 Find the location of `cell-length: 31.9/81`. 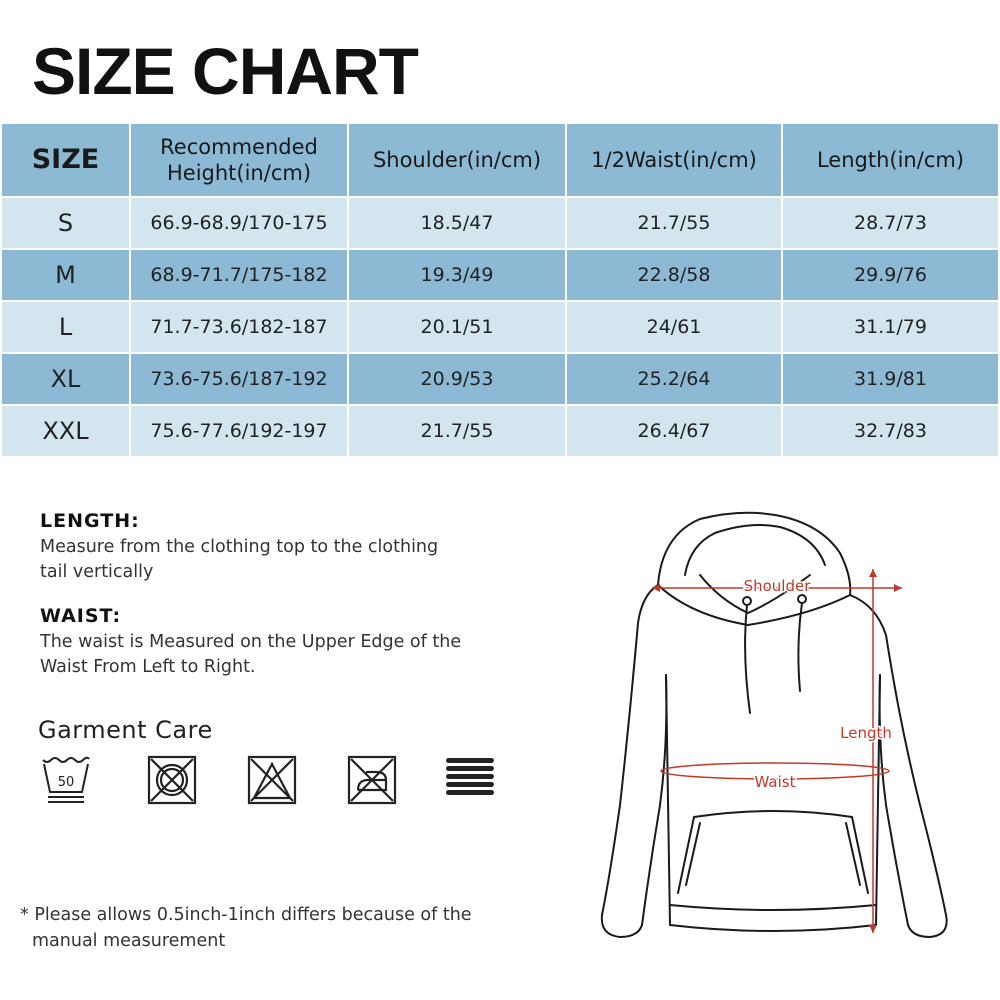

cell-length: 31.9/81 is located at coordinates (890, 379).